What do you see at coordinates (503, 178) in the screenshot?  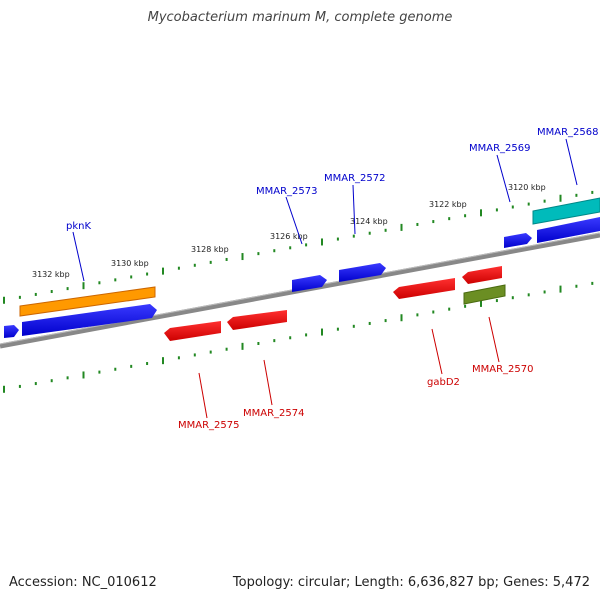 I see `callout-line-mmar2569` at bounding box center [503, 178].